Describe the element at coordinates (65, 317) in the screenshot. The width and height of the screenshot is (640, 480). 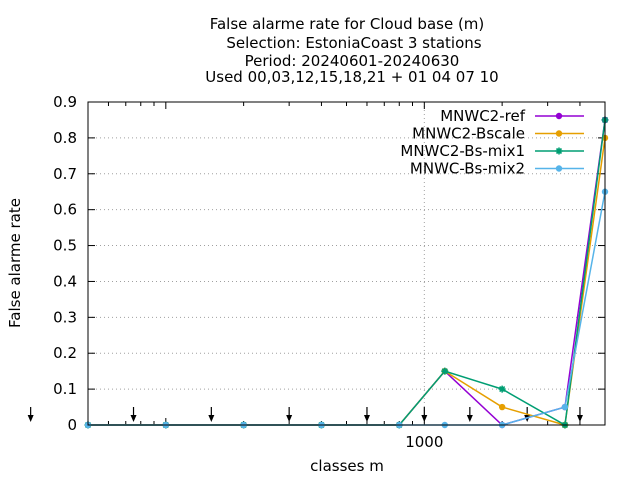
I see `y-tick-label: 0.3` at that location.